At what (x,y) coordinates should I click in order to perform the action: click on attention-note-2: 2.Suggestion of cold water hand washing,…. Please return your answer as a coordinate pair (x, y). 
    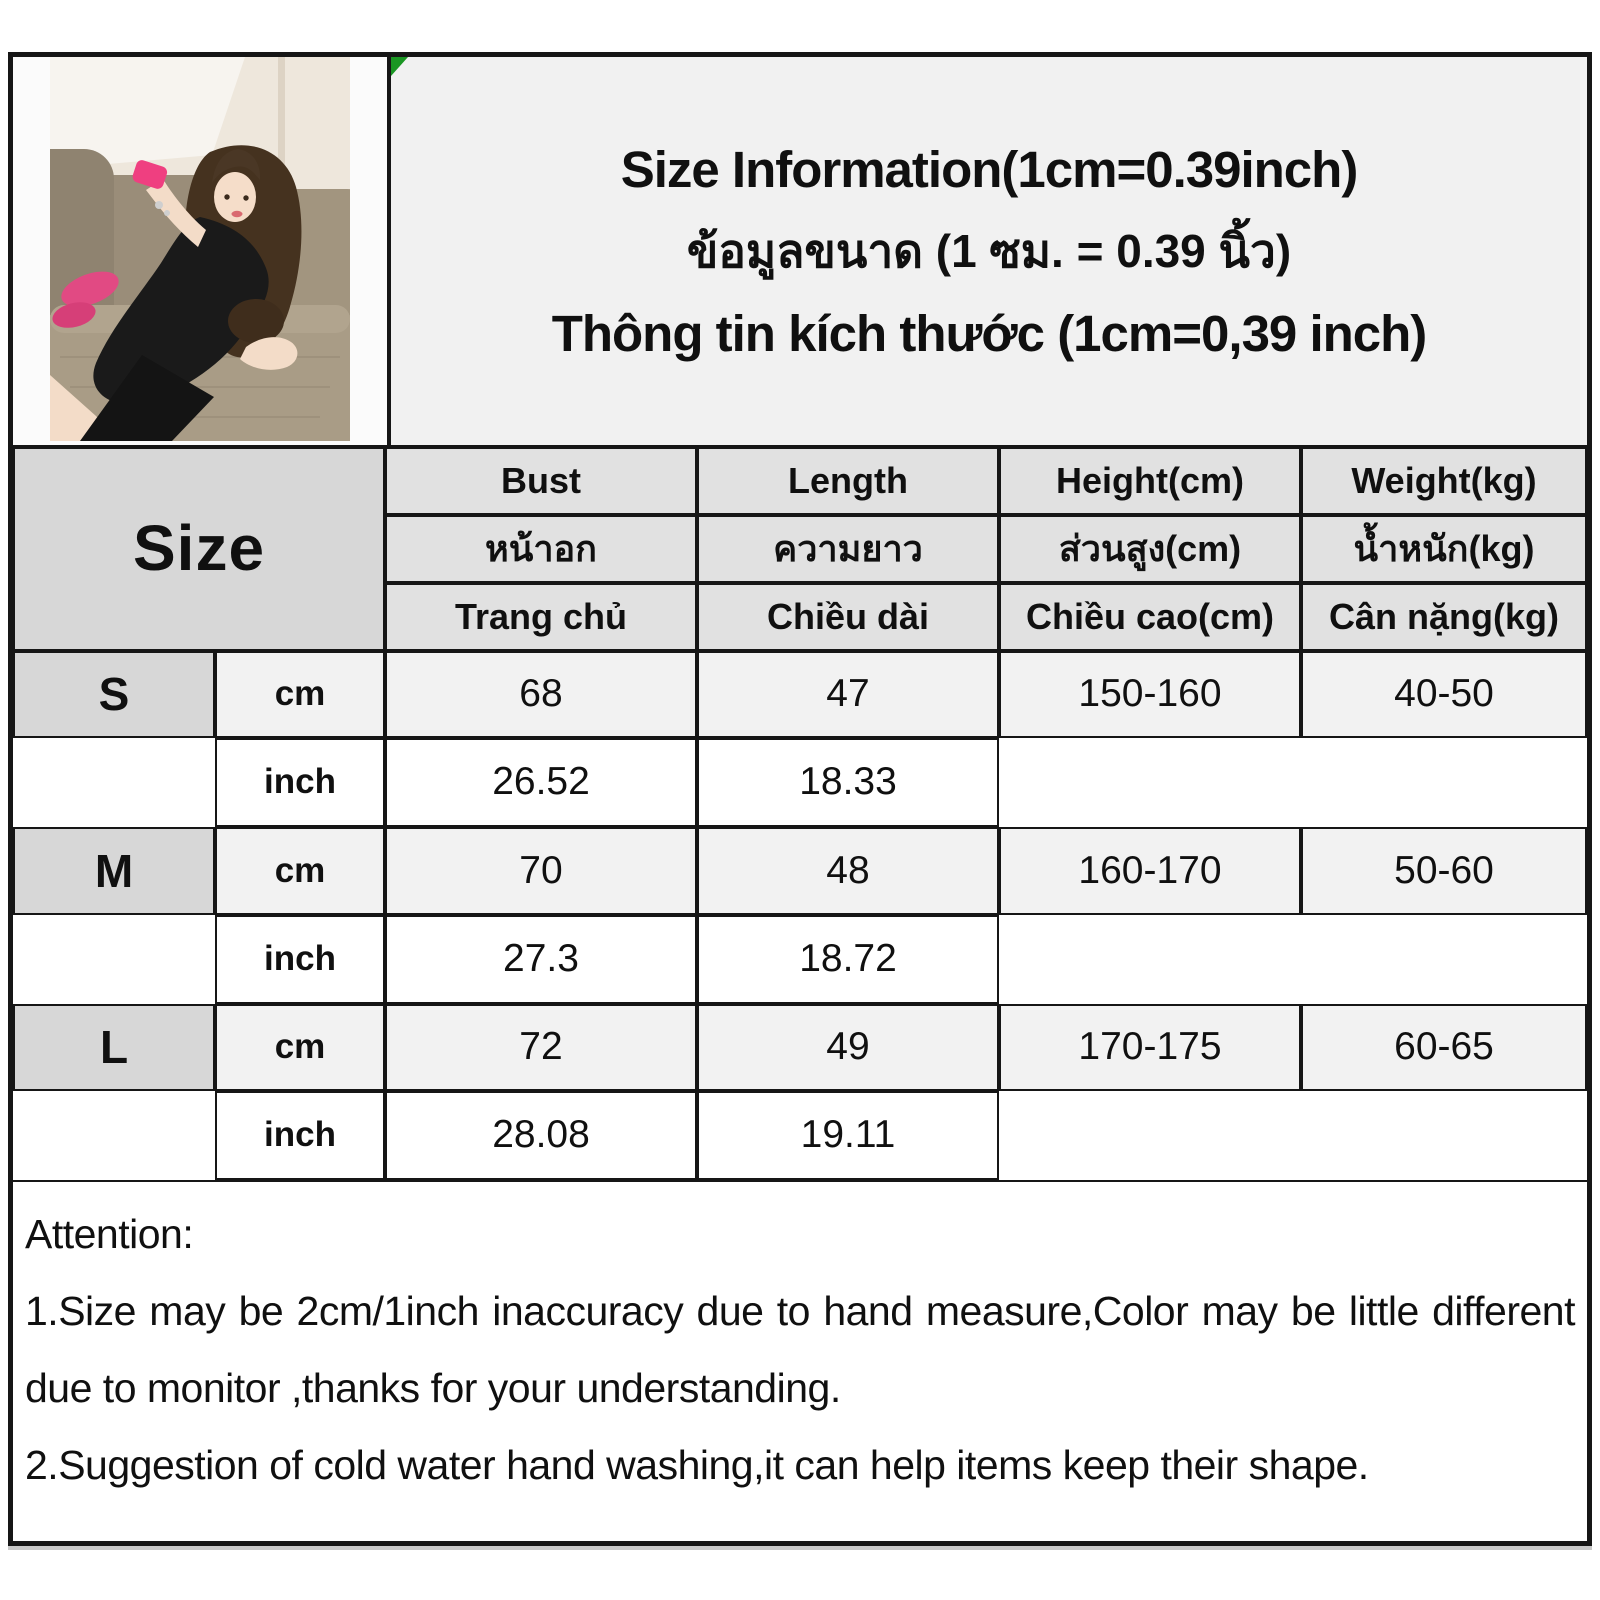
    Looking at the image, I should click on (697, 1465).